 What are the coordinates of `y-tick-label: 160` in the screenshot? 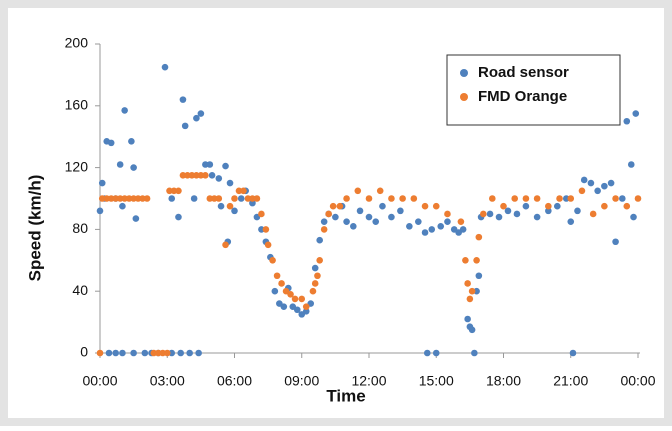 It's located at (77, 105).